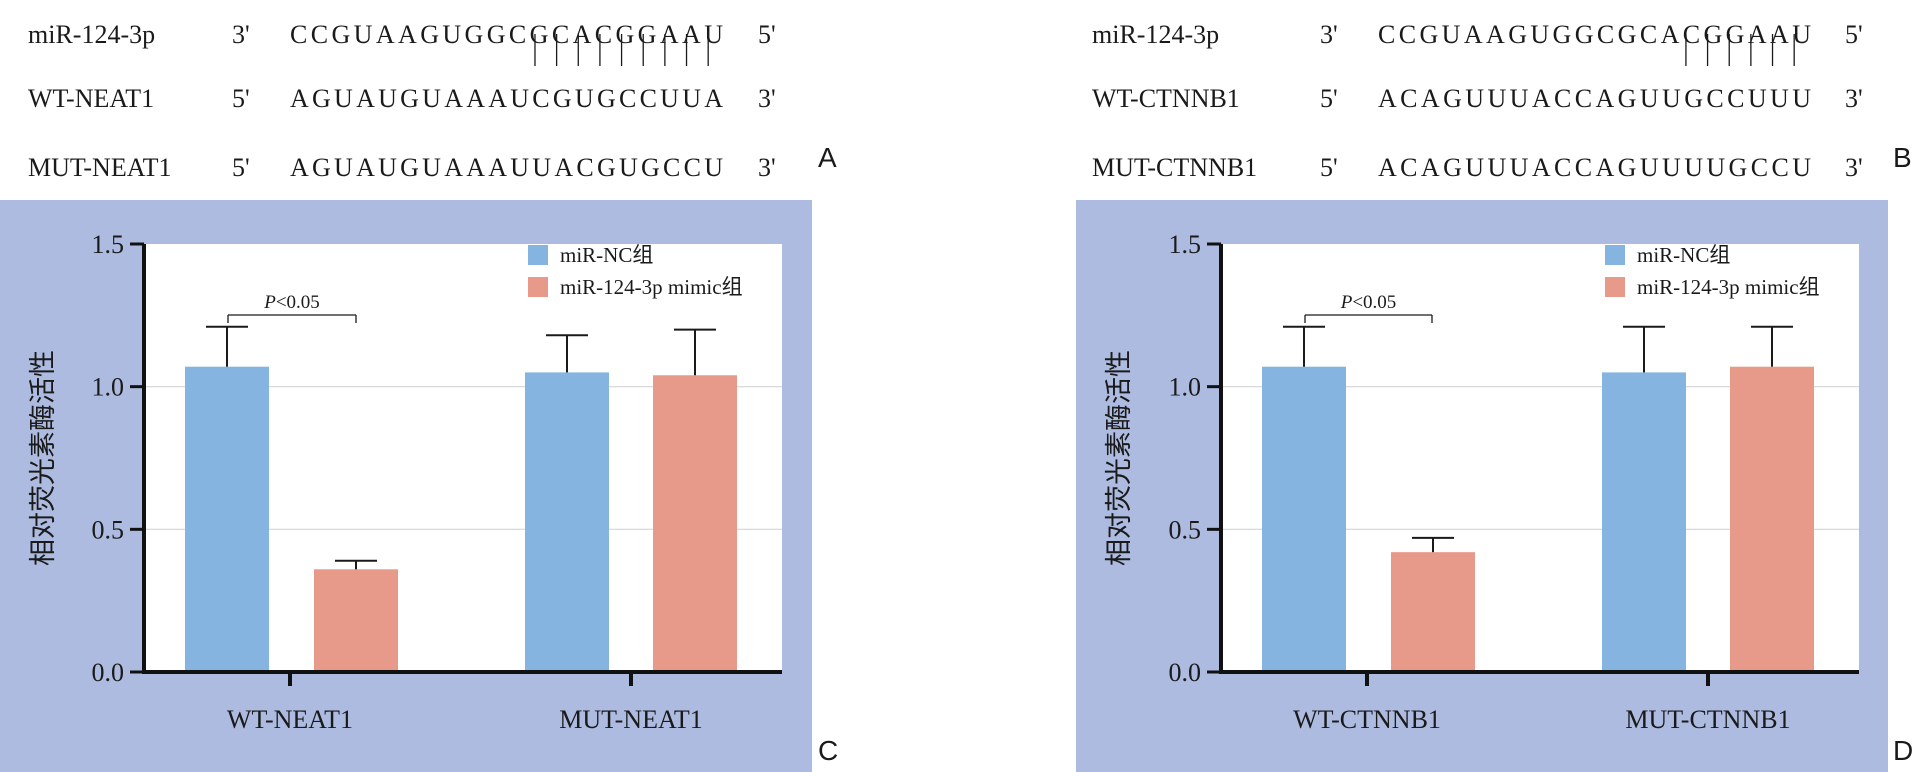 Image resolution: width=1915 pixels, height=772 pixels. What do you see at coordinates (1367, 719) in the screenshot?
I see `x-tick-label: WT-CTNNB1` at bounding box center [1367, 719].